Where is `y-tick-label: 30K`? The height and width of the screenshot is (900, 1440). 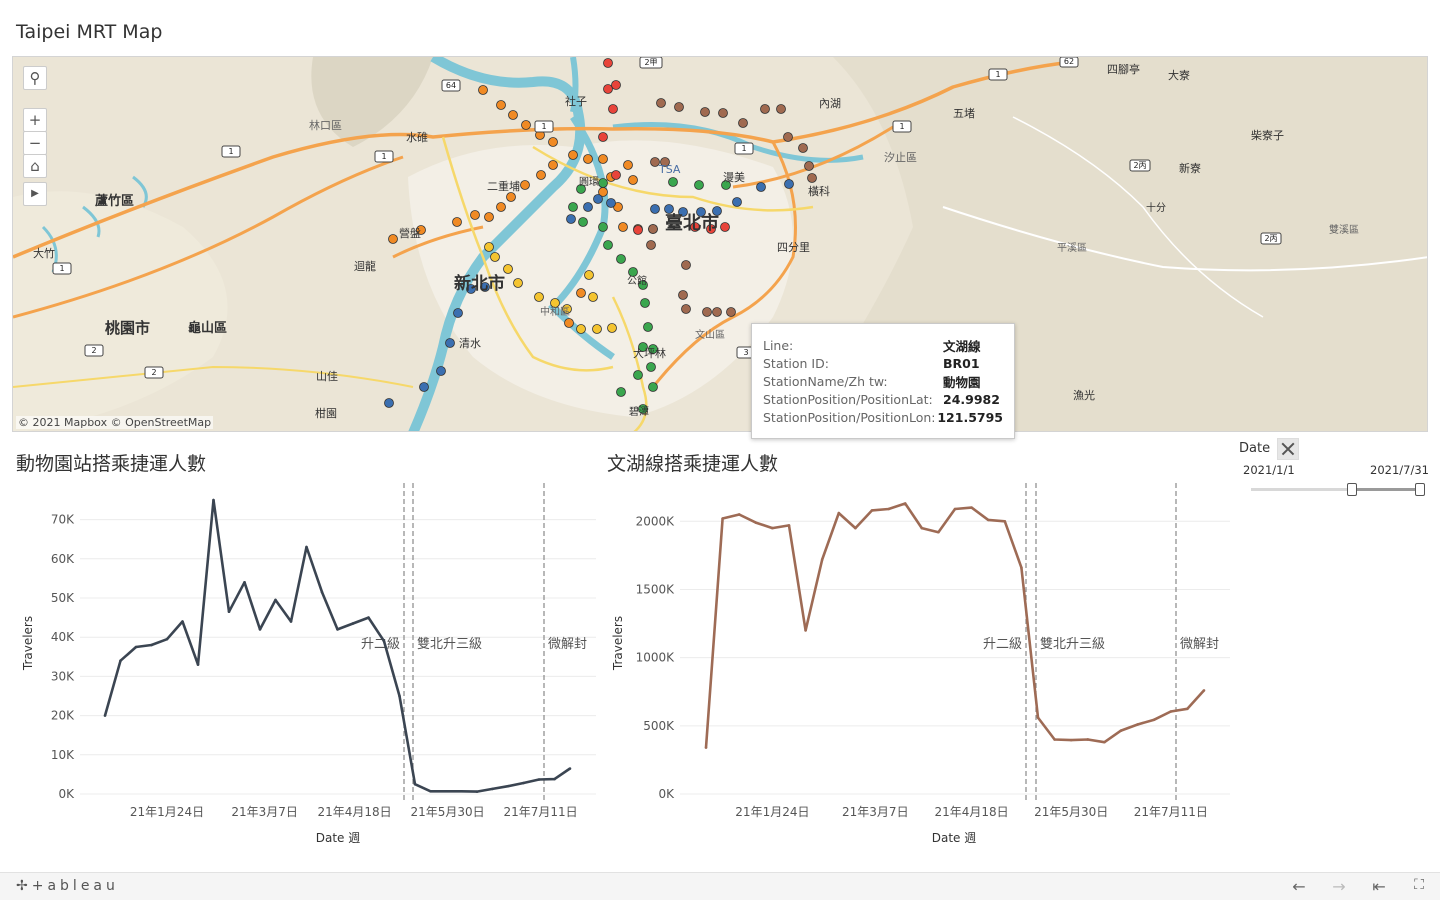 y-tick-label: 30K is located at coordinates (63, 676).